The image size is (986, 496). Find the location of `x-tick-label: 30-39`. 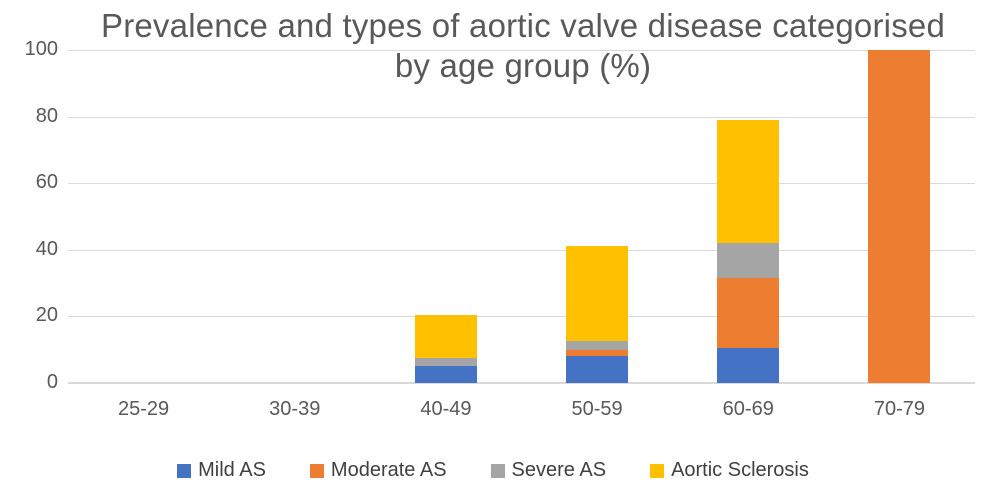

x-tick-label: 30-39 is located at coordinates (295, 409).